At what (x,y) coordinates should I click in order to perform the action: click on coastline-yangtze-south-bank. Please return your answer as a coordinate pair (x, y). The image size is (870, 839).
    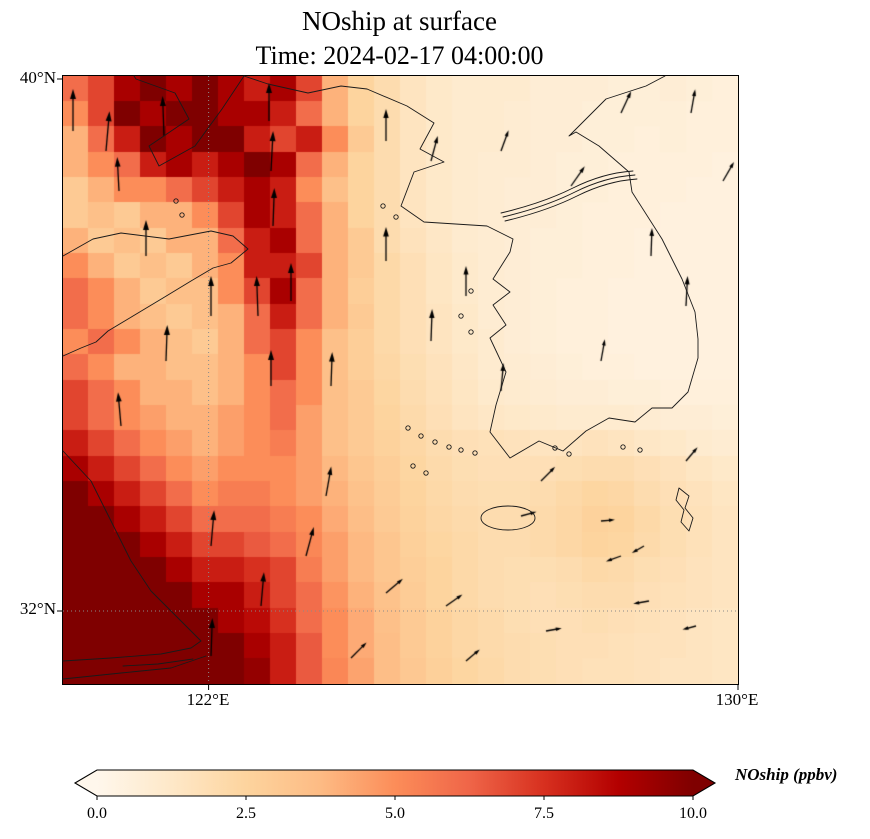
    Looking at the image, I should click on (134, 667).